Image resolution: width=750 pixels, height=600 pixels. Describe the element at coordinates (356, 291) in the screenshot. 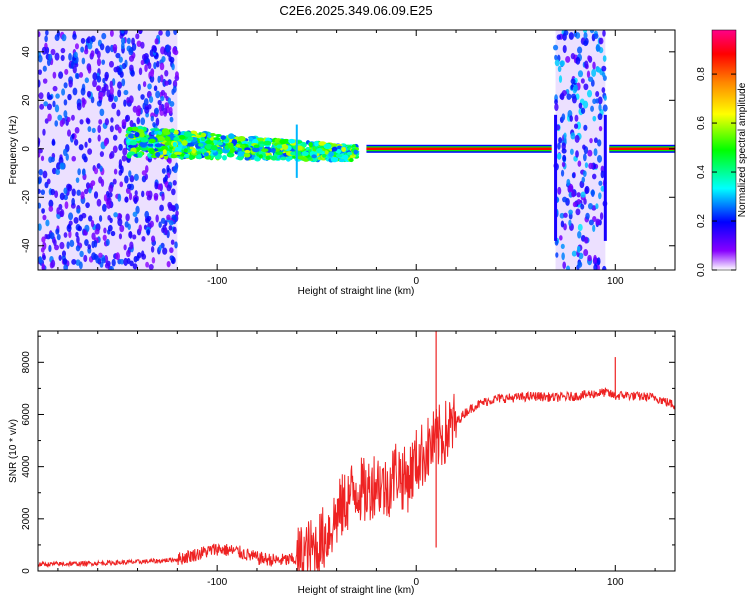

I see `top-x-axis-label: Height of straight line (km)` at that location.